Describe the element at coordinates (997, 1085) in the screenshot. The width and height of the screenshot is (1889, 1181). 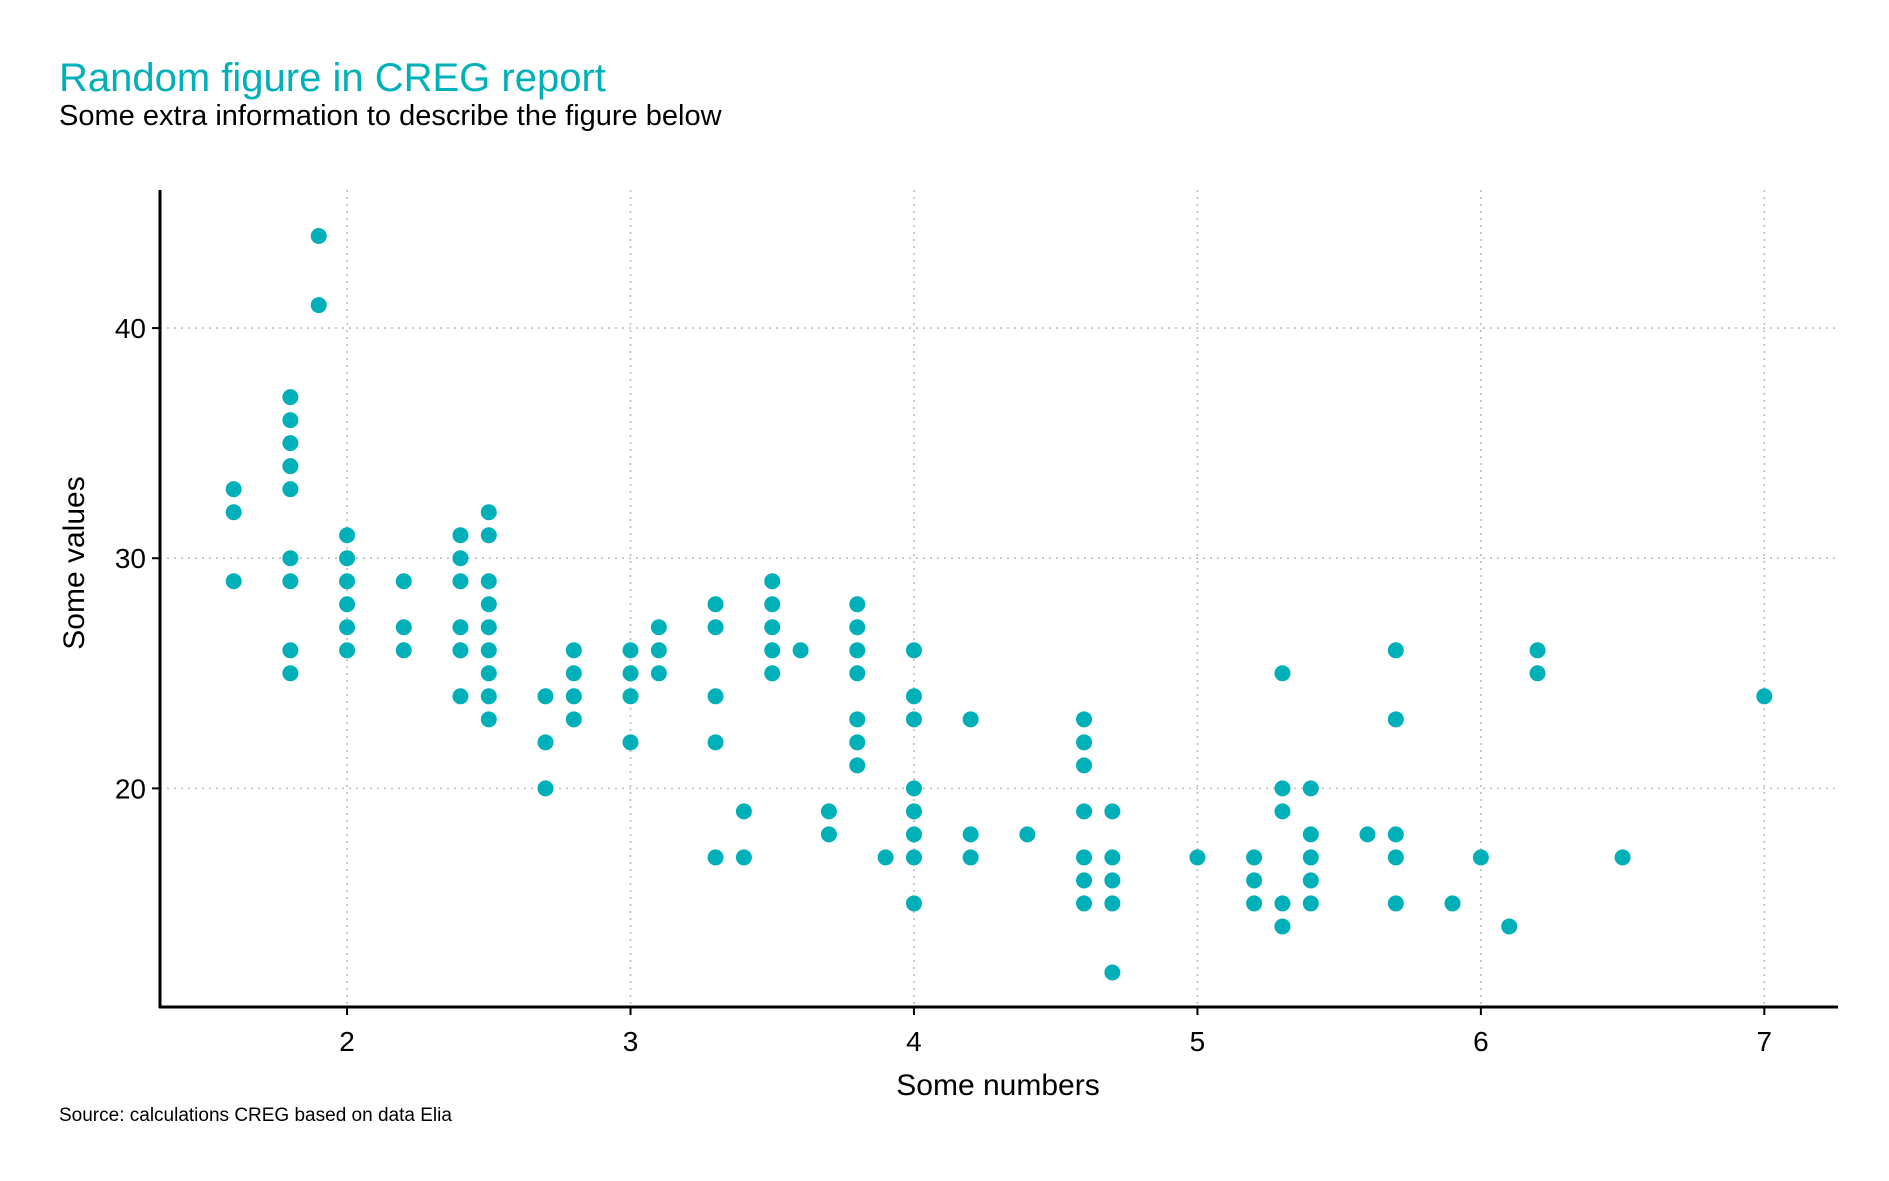
I see `x-axis-label: Some numbers` at that location.